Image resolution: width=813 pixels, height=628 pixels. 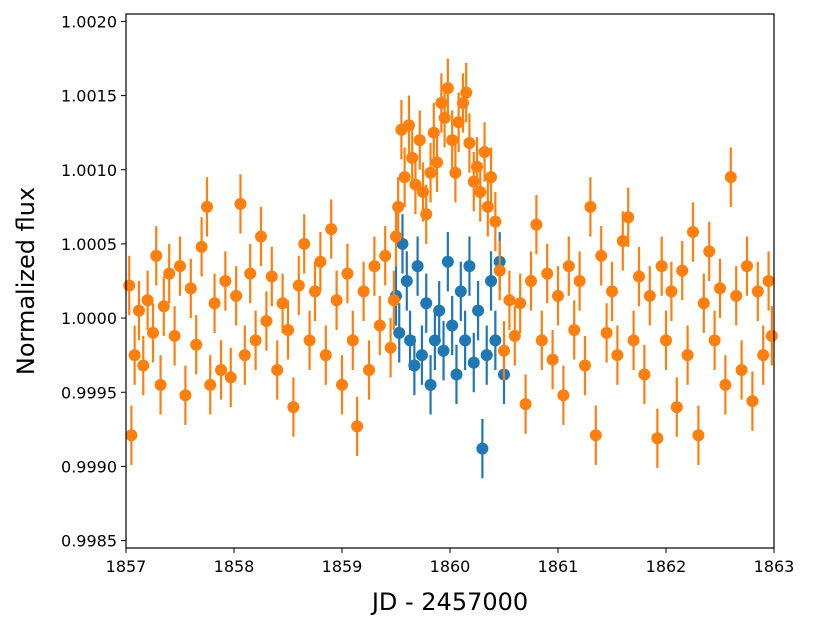 I want to click on y-tick-label: 0.9985, so click(x=89, y=541).